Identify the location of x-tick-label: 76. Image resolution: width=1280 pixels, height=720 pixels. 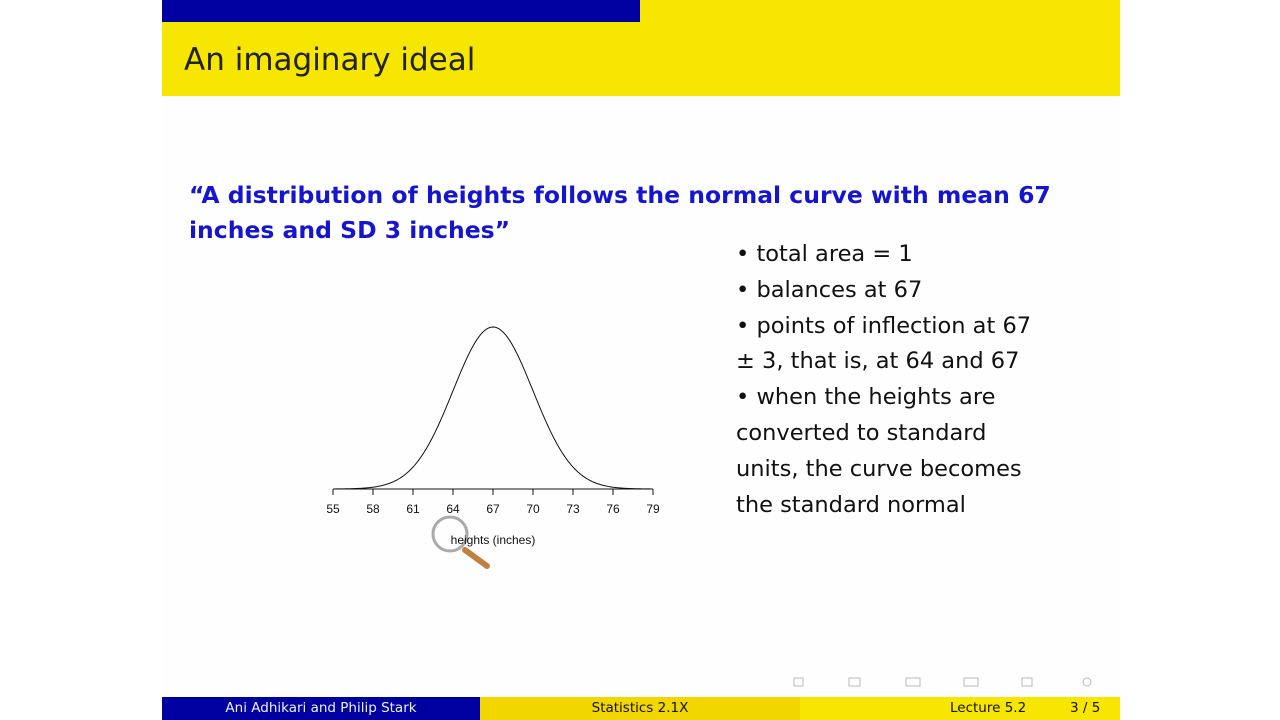
(613, 509).